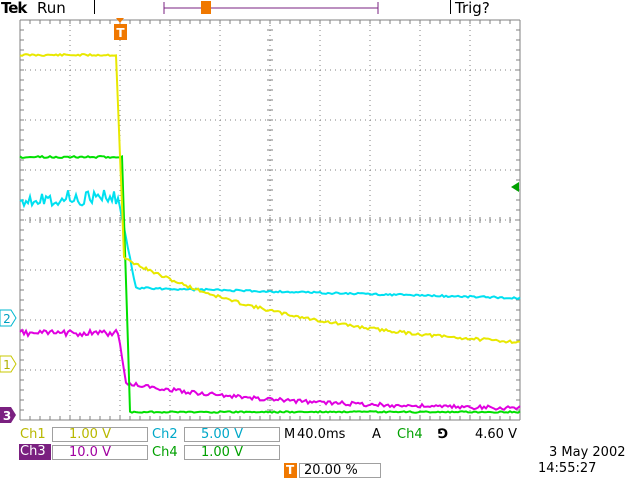 The image size is (640, 480). Describe the element at coordinates (222, 434) in the screenshot. I see `ch2-scale: 5.00 V` at that location.